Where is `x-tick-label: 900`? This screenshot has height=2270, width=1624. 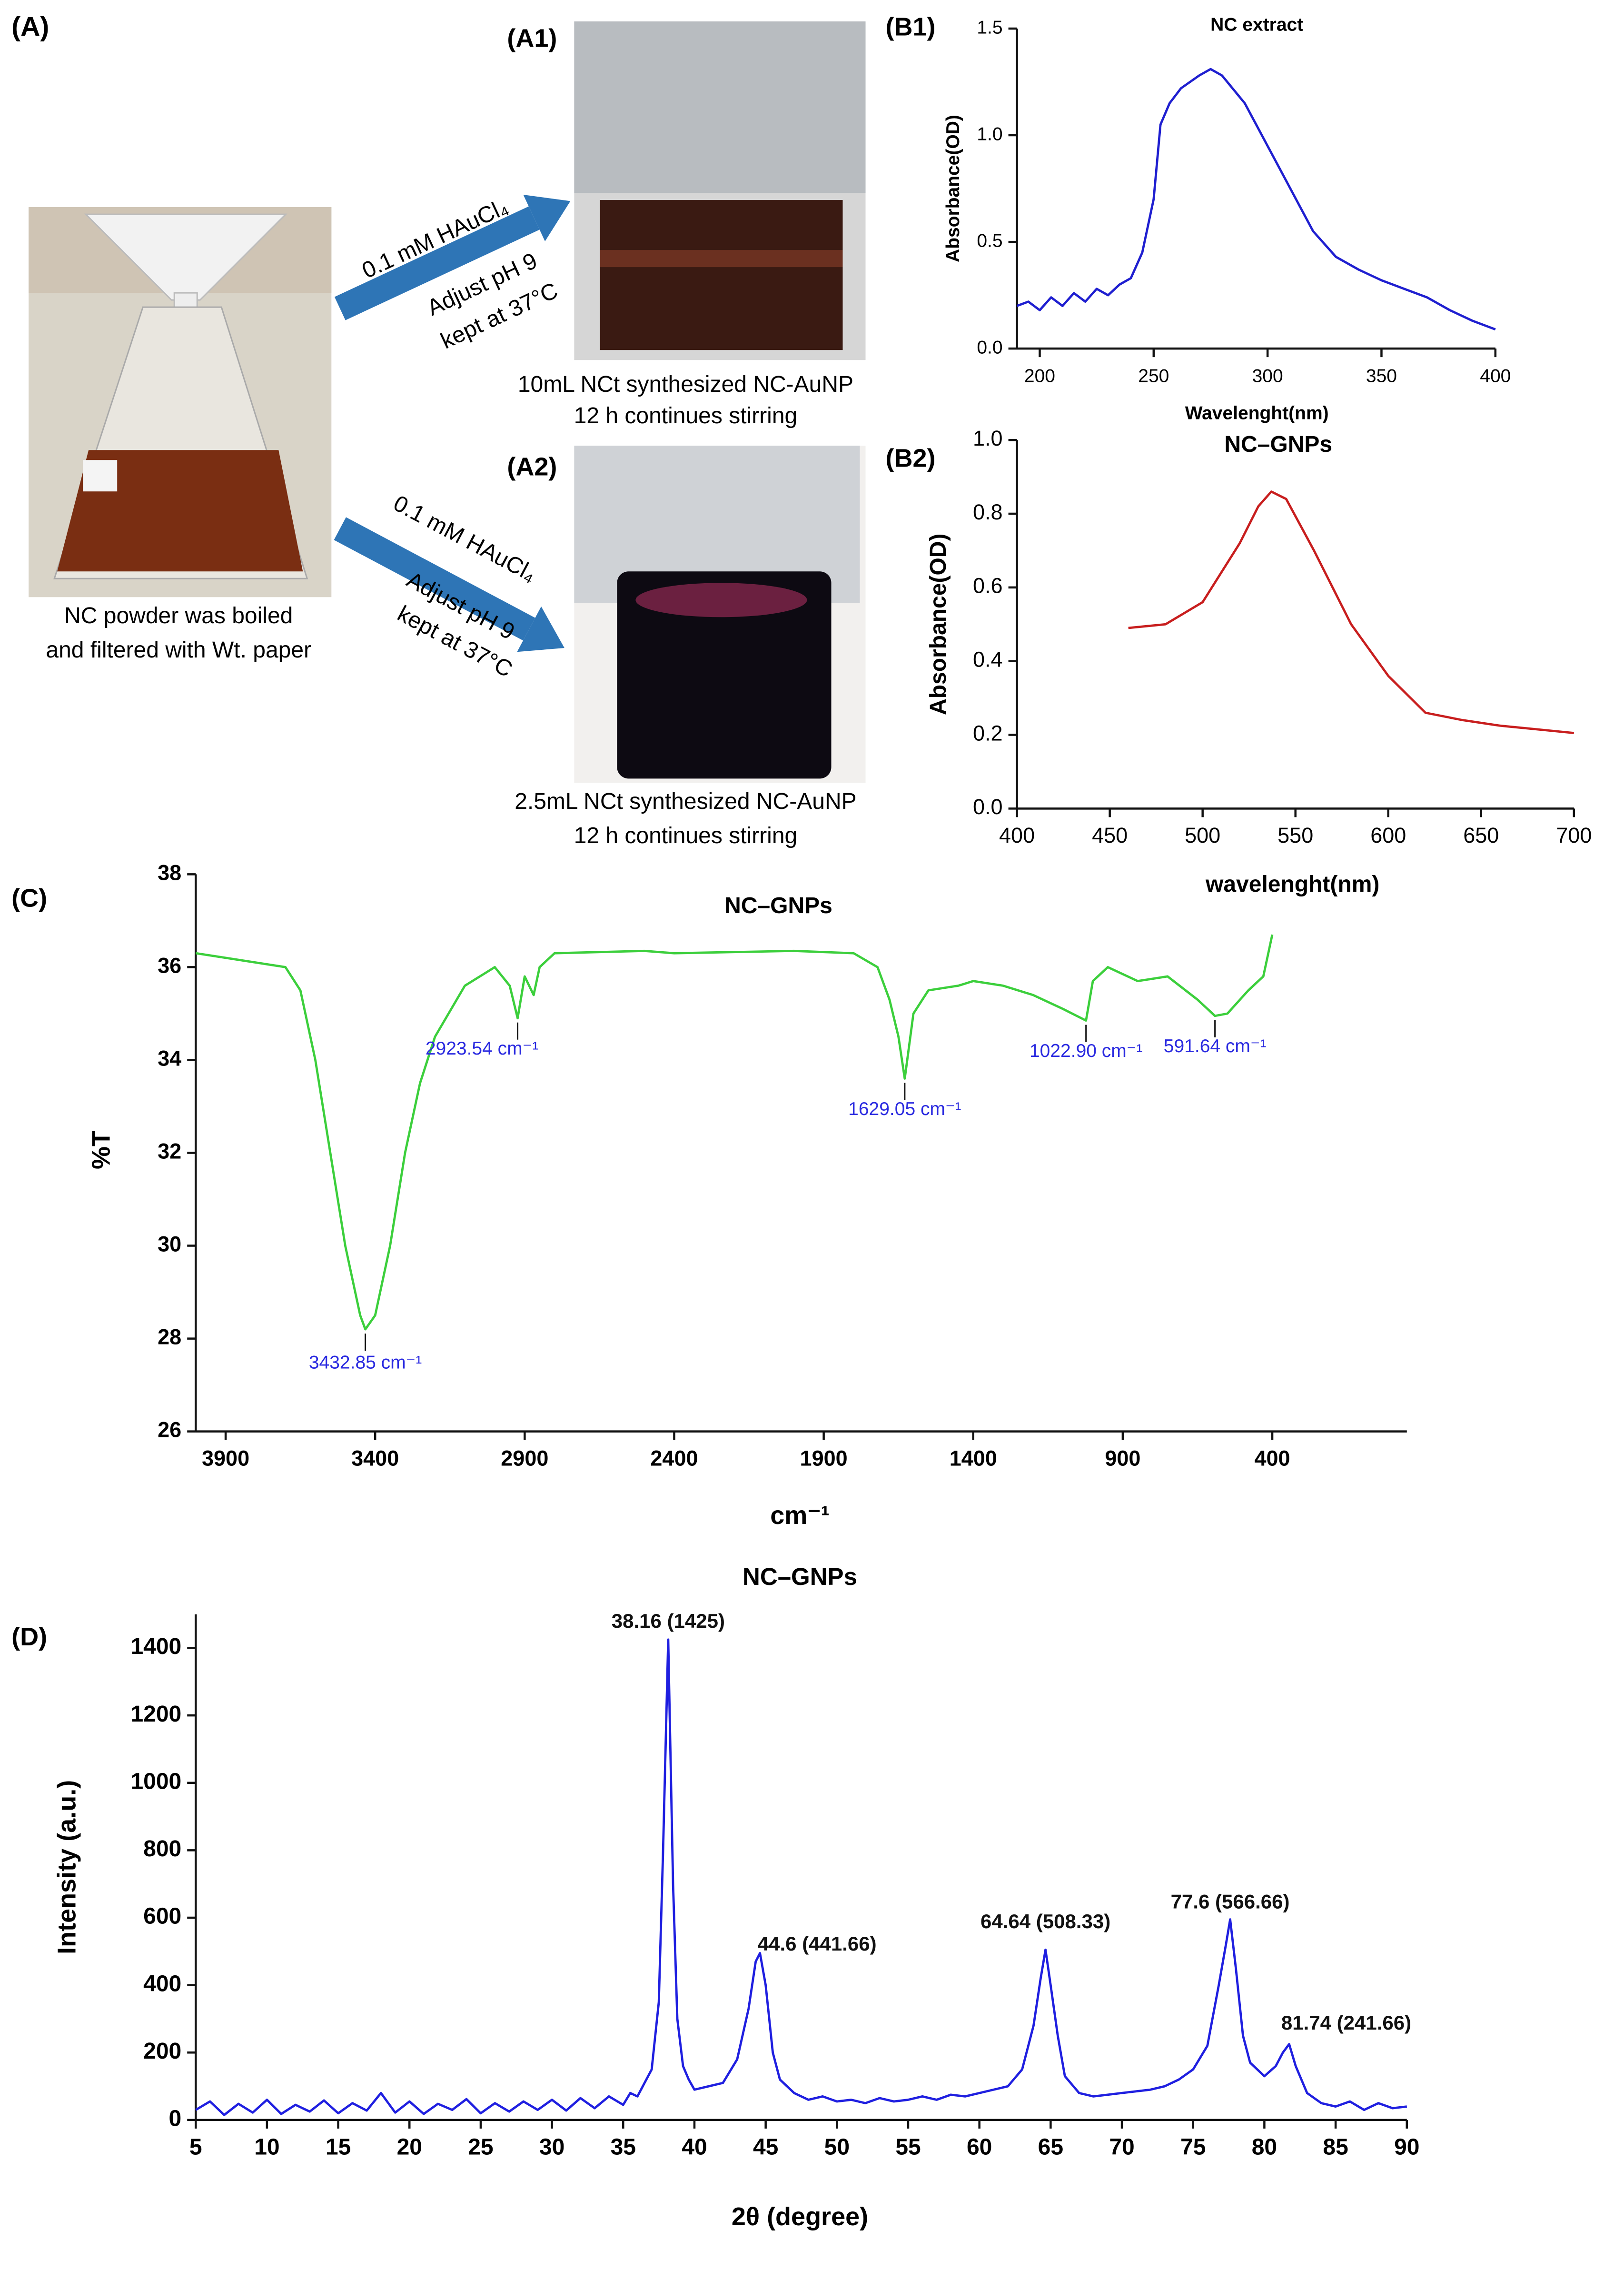
x-tick-label: 900 is located at coordinates (1122, 1458).